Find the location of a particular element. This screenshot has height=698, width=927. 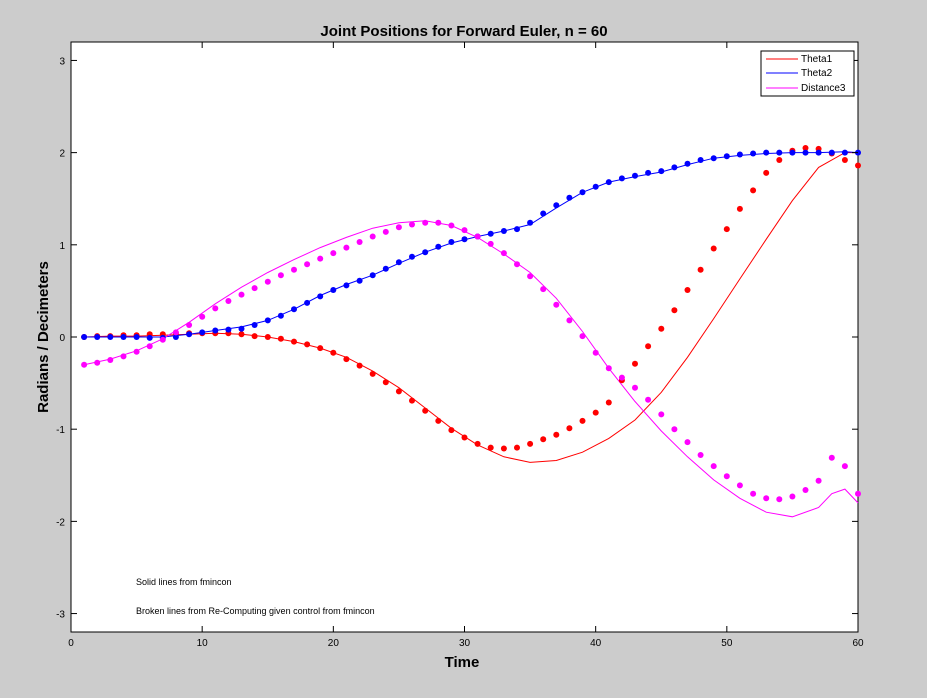

y-tick-label: 0 is located at coordinates (62, 338).